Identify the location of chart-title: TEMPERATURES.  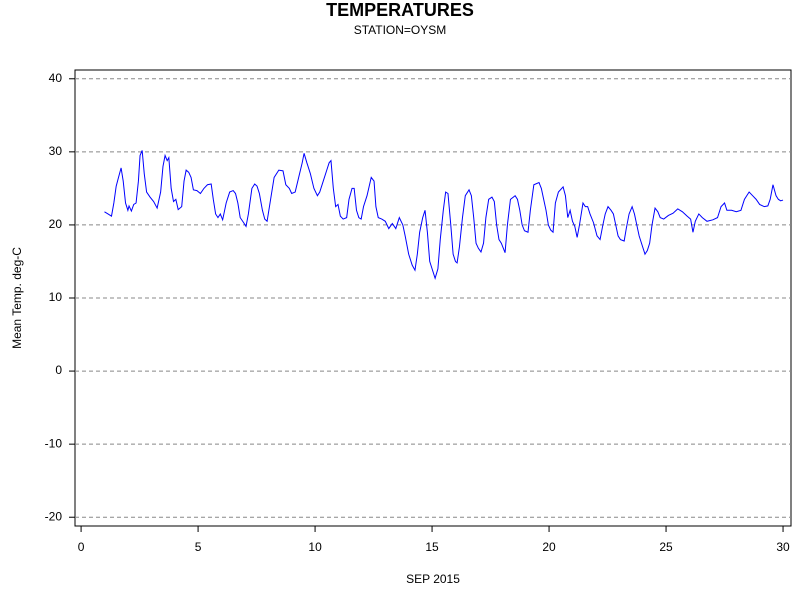
(400, 10).